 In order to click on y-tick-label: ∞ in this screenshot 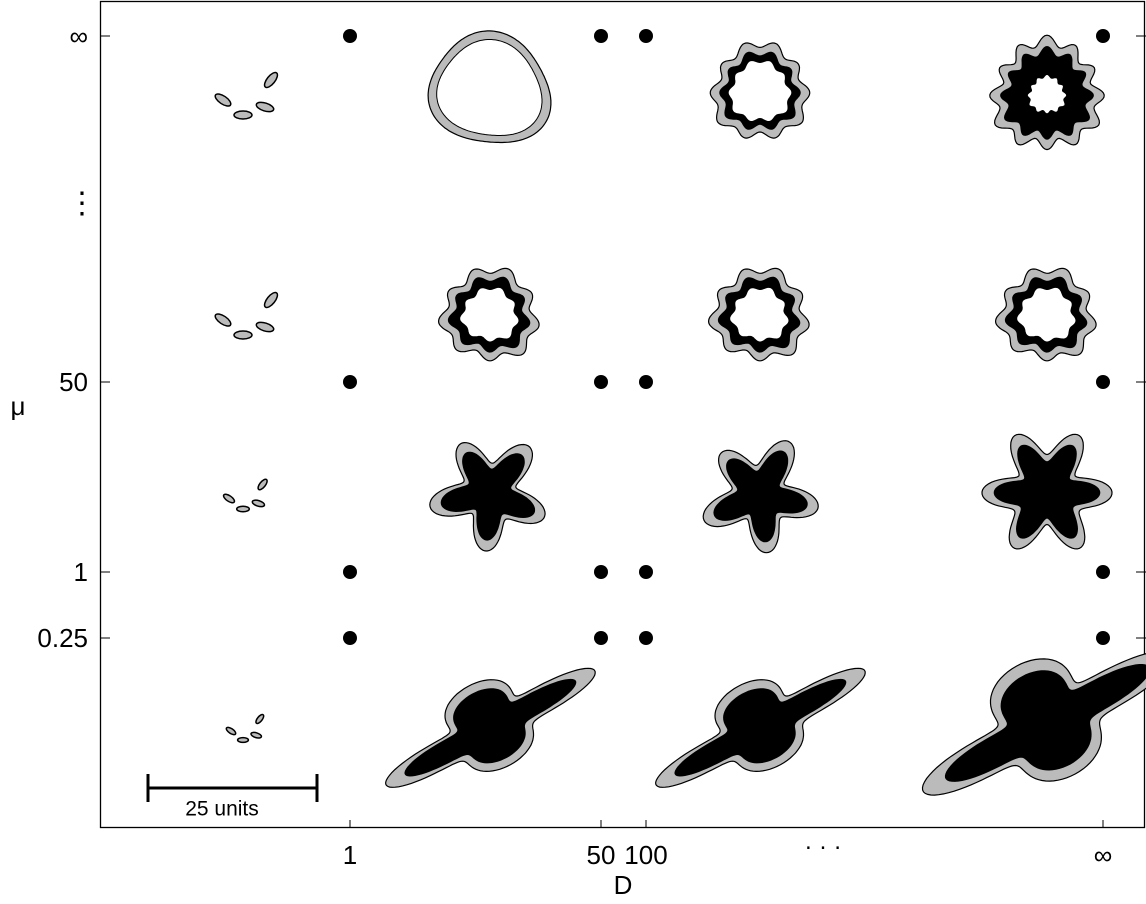, I will do `click(78, 36)`.